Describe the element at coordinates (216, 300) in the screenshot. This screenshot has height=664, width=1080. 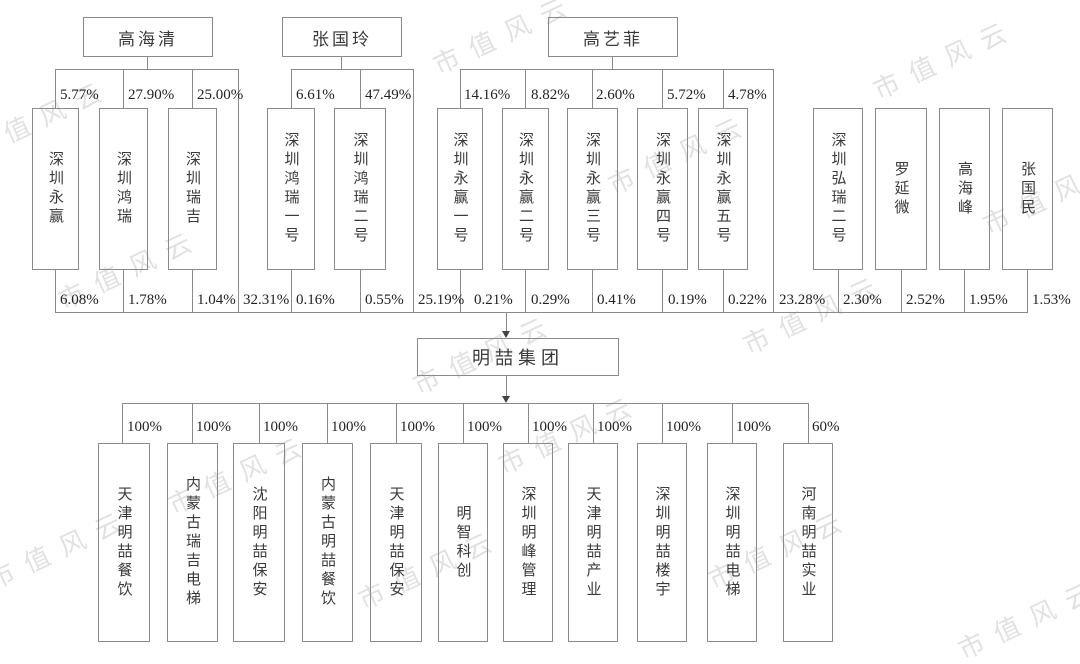
I see `ownership-percentage: 1.04%` at that location.